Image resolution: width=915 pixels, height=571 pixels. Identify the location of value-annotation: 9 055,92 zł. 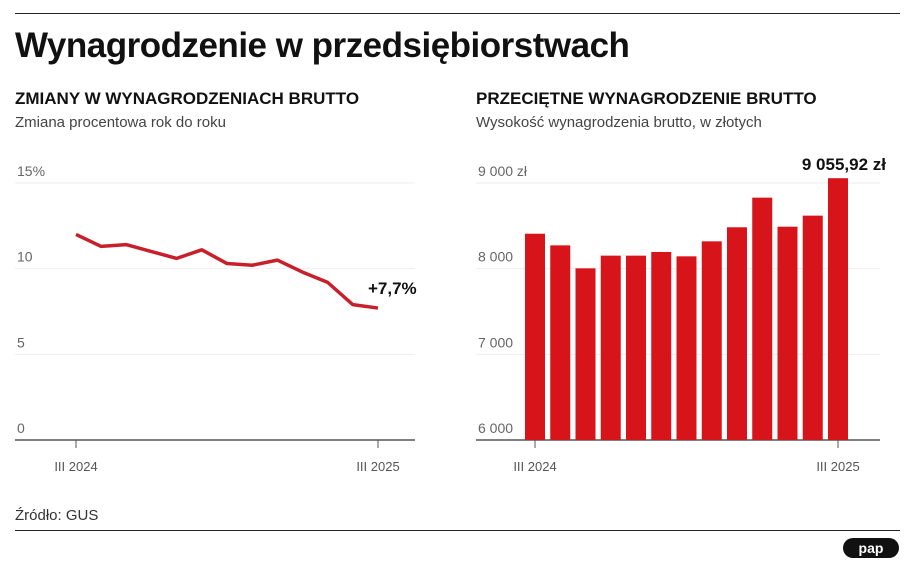
(844, 164).